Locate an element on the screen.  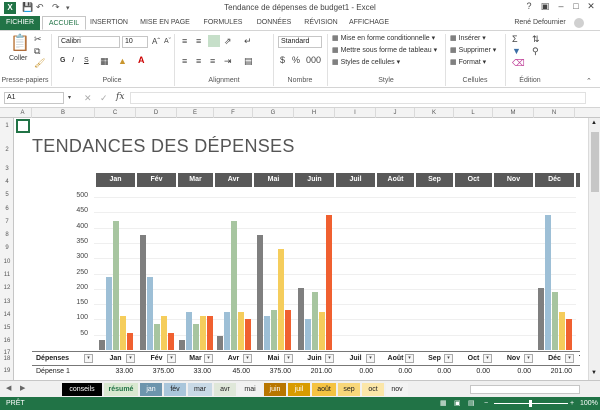
next-sheet-icon: ▶ is located at coordinates (23, 388).